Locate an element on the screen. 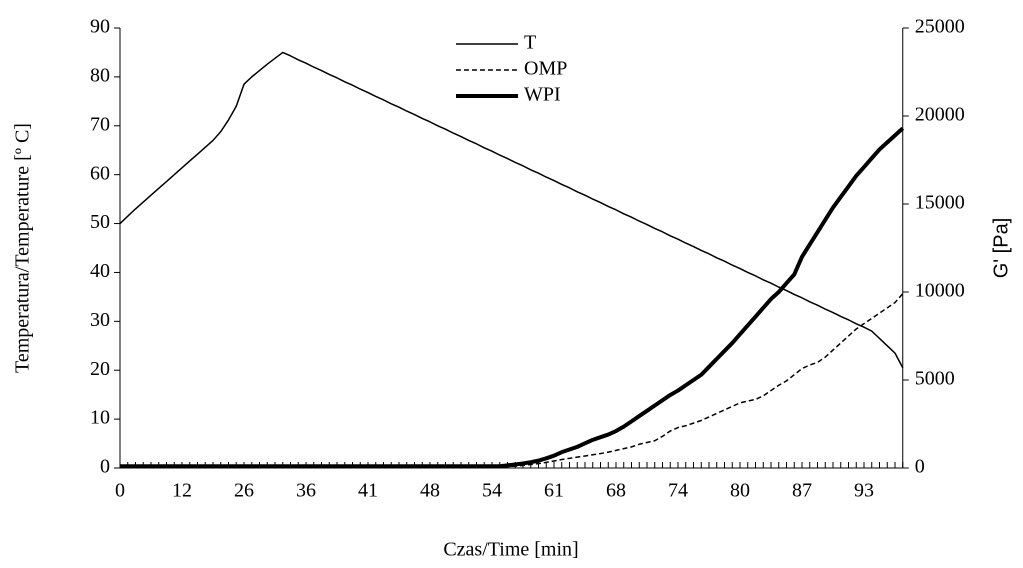  y-tick-label: 30 is located at coordinates (100, 320).